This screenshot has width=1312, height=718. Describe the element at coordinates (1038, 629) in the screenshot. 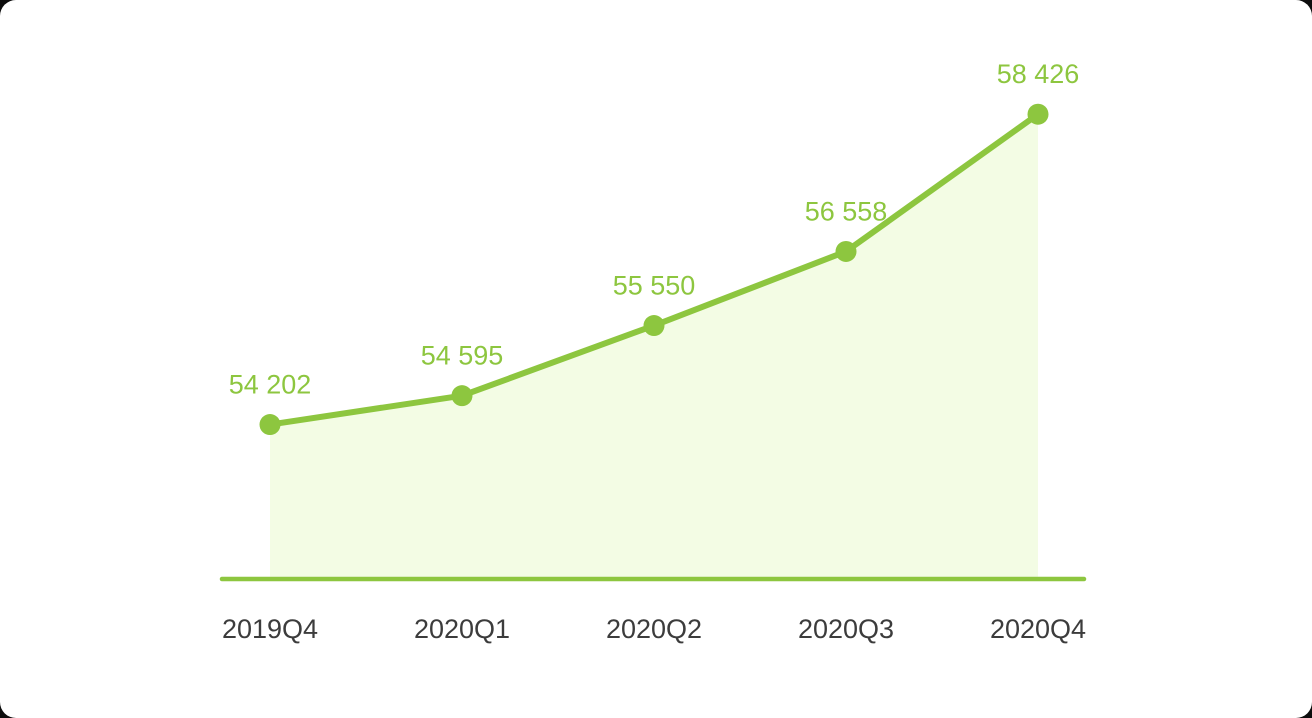

I see `x-axis-label: 2020Q4` at that location.